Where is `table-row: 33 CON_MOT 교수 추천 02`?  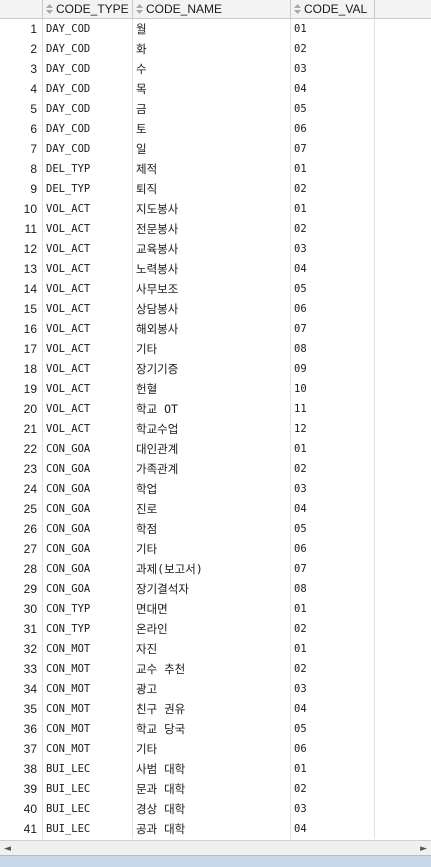 table-row: 33 CON_MOT 교수 추천 02 is located at coordinates (215, 669).